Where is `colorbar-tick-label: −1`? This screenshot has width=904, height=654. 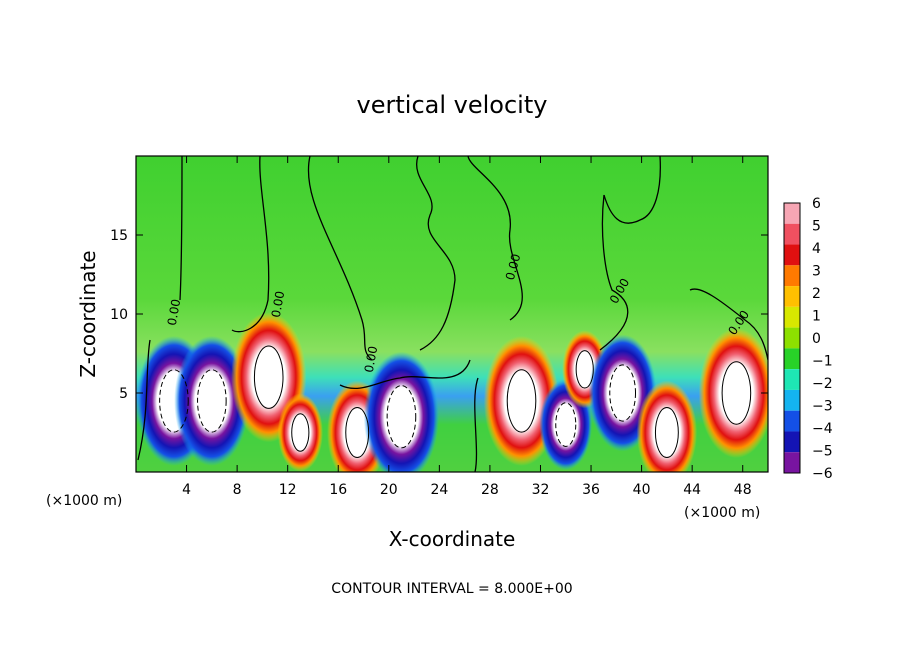
colorbar-tick-label: −1 is located at coordinates (822, 362).